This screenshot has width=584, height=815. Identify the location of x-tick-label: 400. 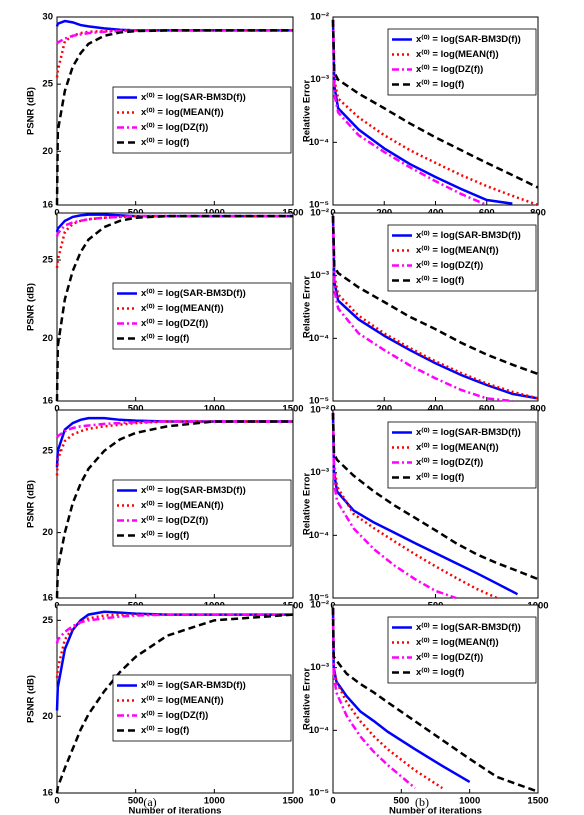
(436, 409).